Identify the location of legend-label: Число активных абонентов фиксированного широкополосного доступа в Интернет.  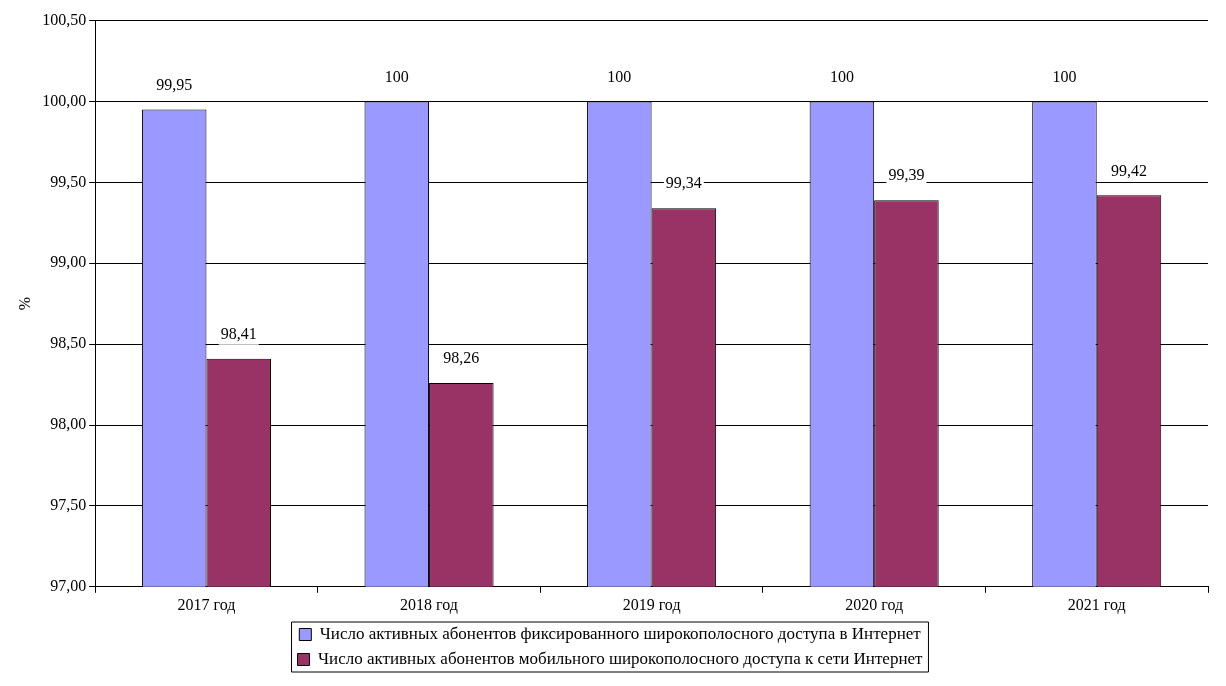
(620, 633).